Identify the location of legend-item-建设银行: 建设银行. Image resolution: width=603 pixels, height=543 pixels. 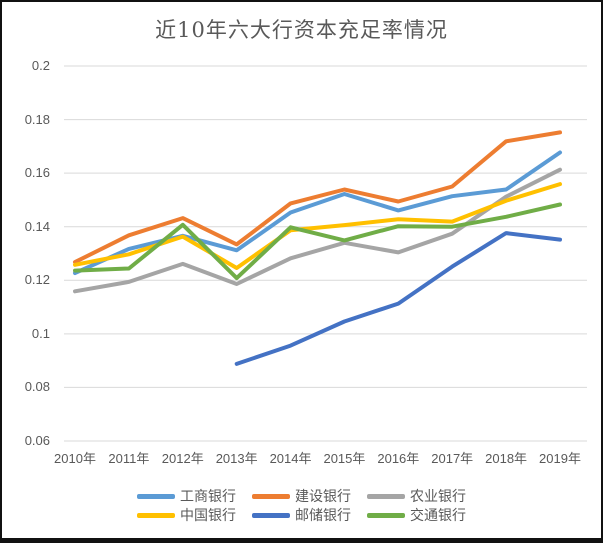
(301, 496).